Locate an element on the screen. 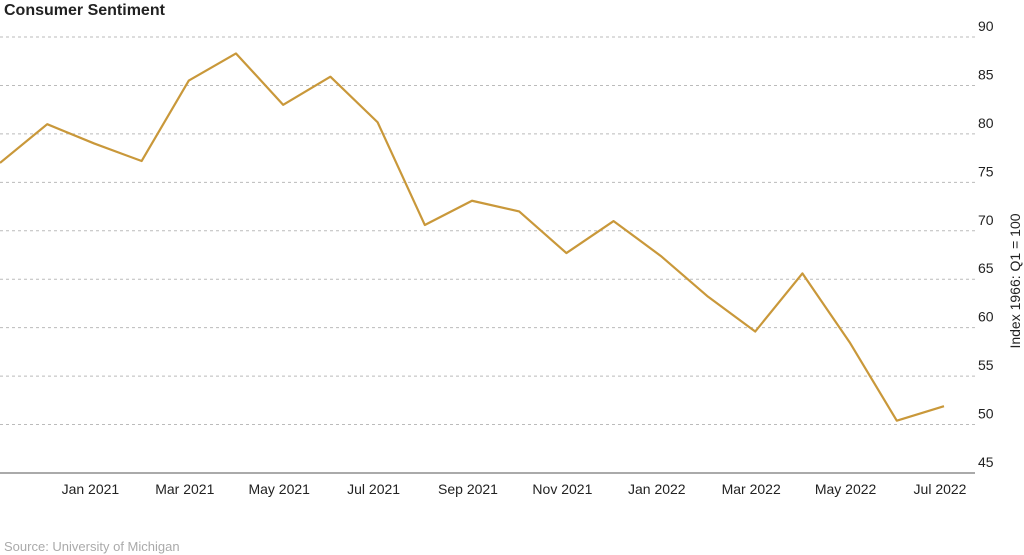 The width and height of the screenshot is (1024, 555). x-tick-label: Mar 2022 is located at coordinates (751, 489).